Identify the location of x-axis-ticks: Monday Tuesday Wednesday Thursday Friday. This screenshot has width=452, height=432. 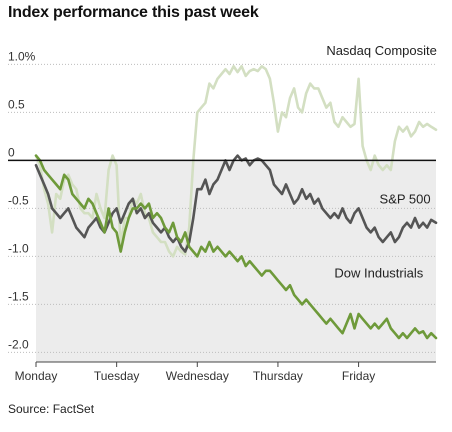
(195, 372).